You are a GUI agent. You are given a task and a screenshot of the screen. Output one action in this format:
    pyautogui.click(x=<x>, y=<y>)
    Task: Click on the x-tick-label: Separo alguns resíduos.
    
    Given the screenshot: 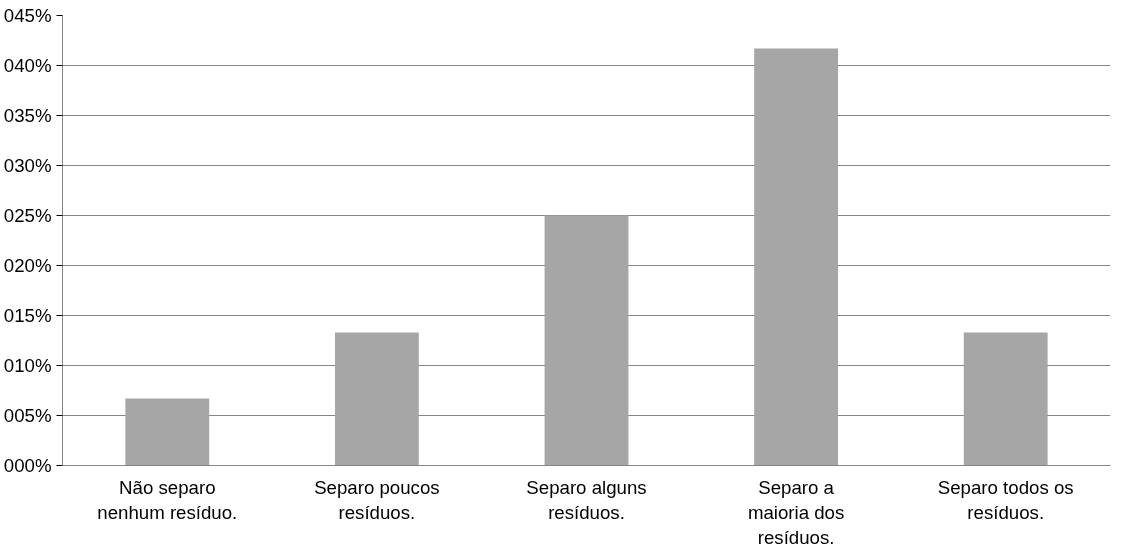 What is the action you would take?
    pyautogui.click(x=586, y=499)
    